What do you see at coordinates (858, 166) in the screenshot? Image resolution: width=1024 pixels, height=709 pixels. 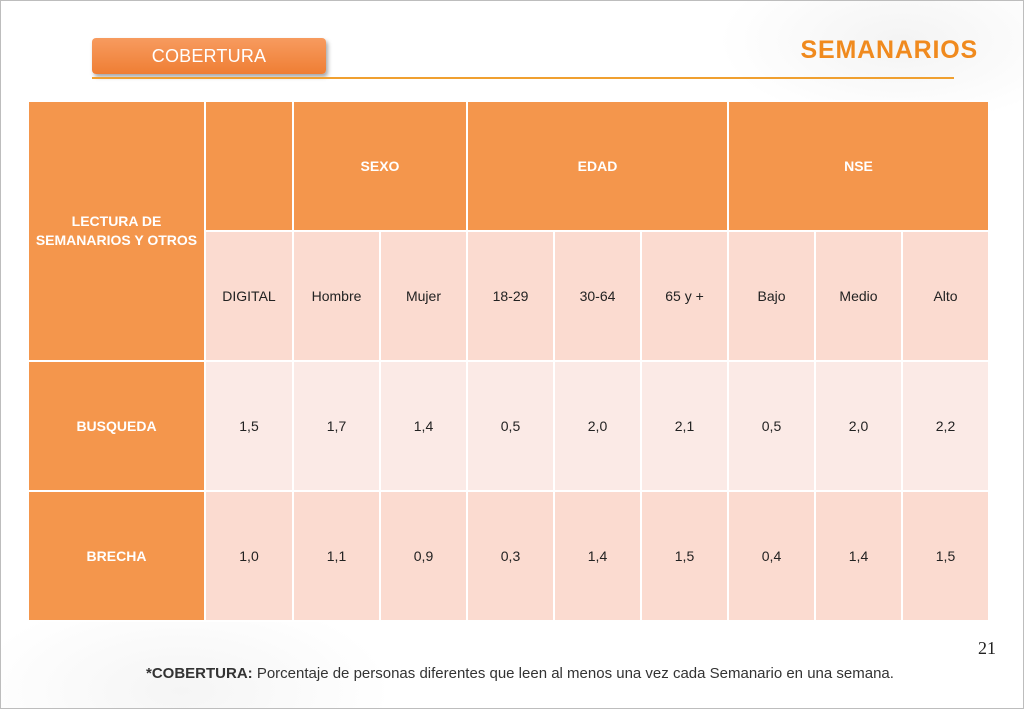 I see `group-header-nse: NSE` at bounding box center [858, 166].